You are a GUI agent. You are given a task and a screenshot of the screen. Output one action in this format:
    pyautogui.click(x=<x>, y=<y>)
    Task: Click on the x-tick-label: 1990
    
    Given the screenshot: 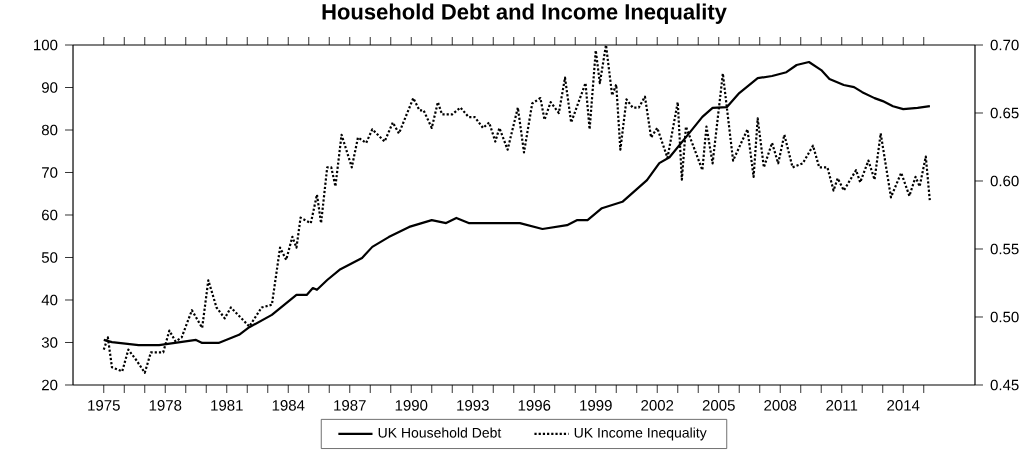 What is the action you would take?
    pyautogui.click(x=411, y=405)
    